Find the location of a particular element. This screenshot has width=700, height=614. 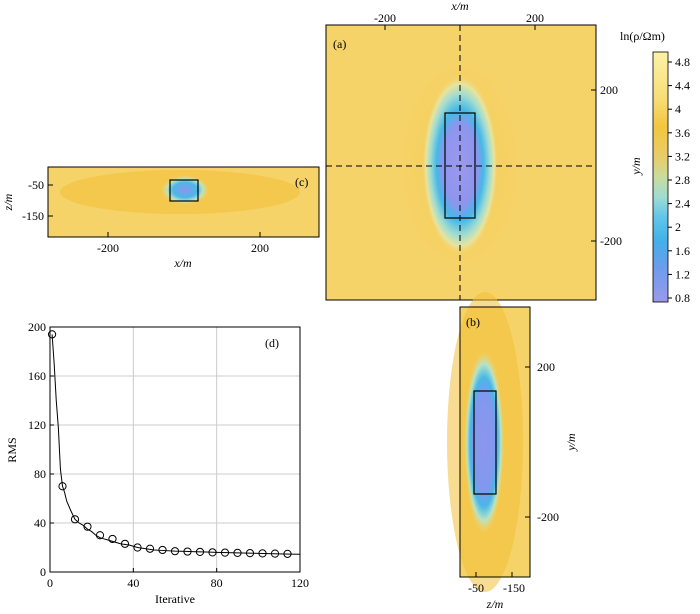

rms-xtick-label: 80 is located at coordinates (217, 583).